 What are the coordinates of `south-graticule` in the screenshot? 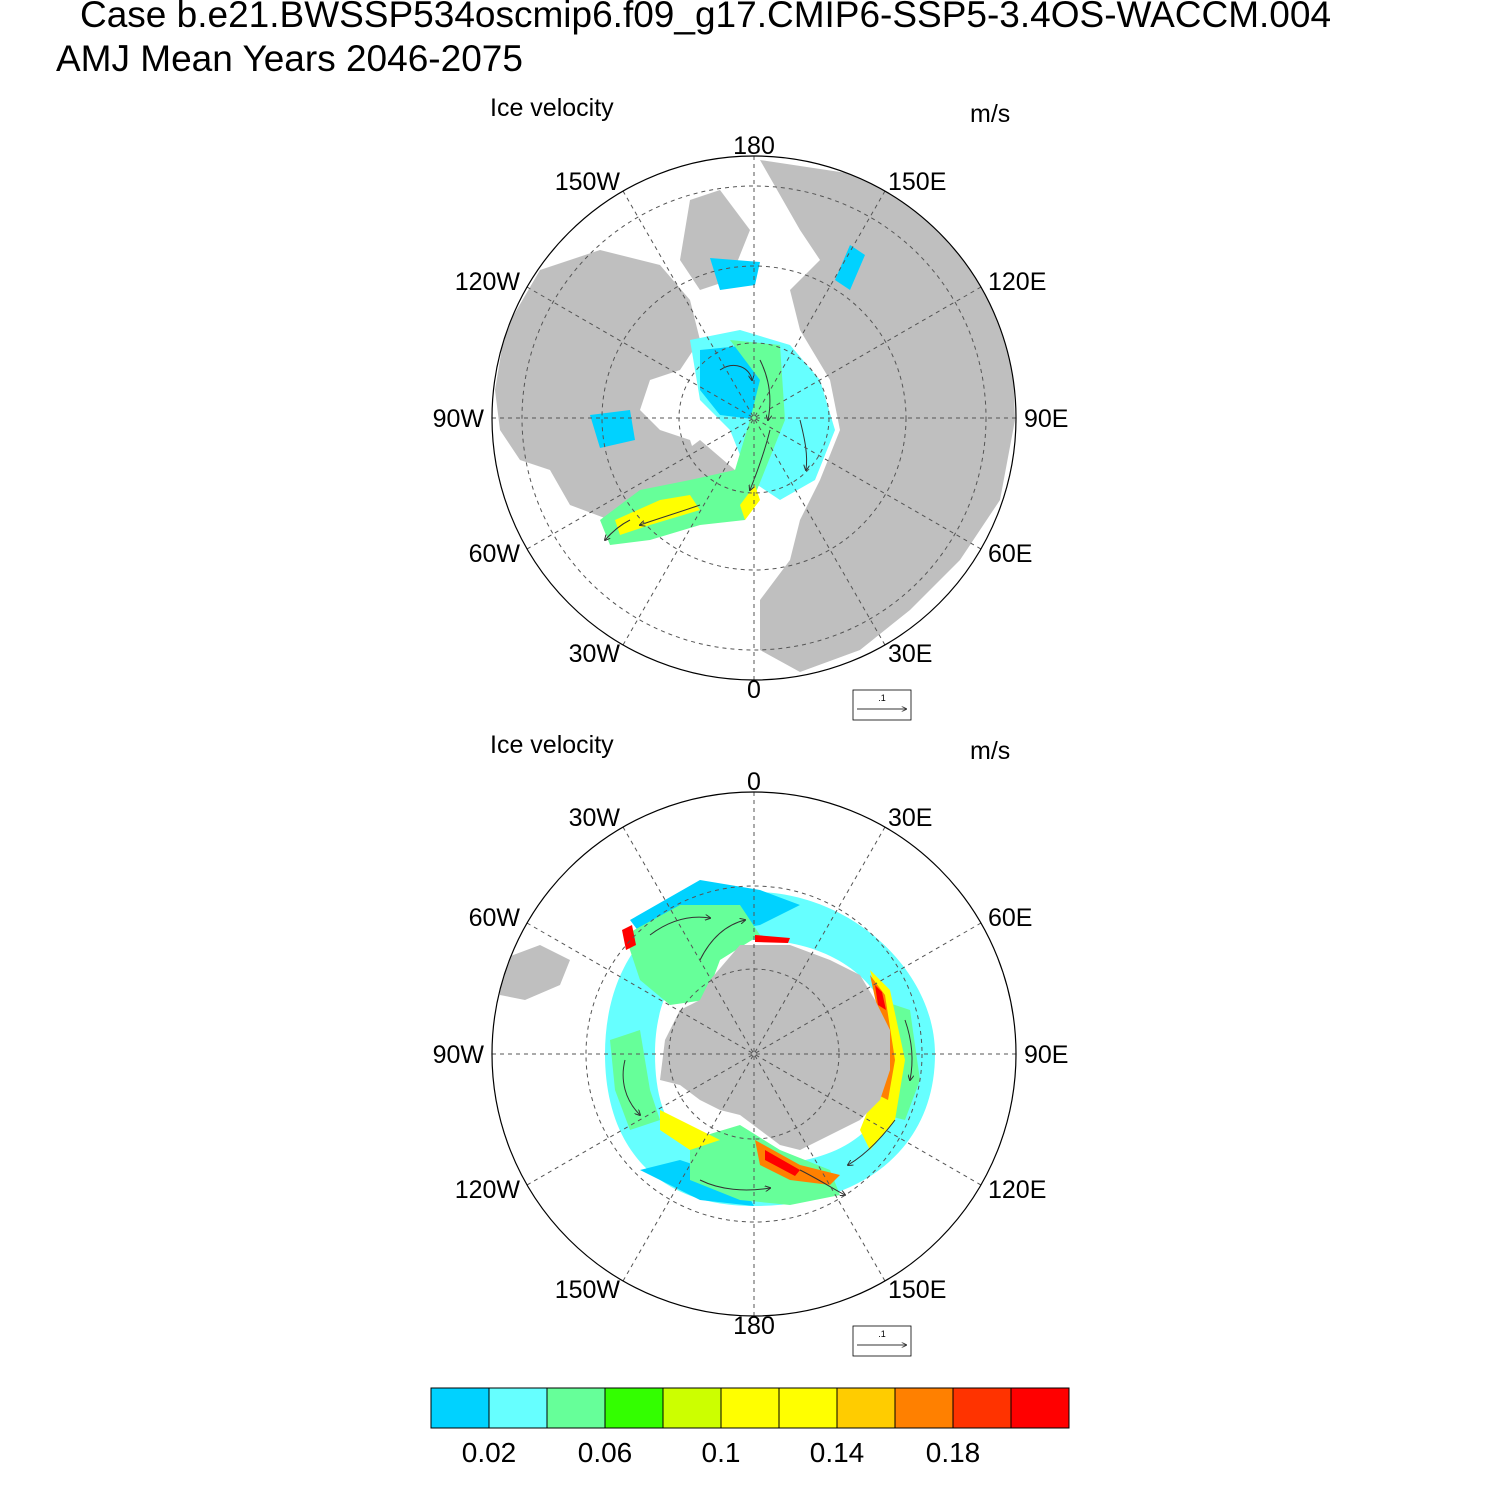 It's located at (754, 1054).